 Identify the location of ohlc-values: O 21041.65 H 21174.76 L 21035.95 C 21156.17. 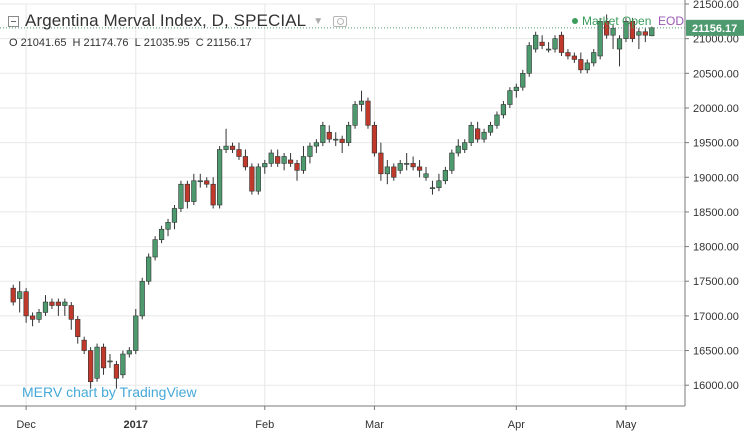
(132, 43).